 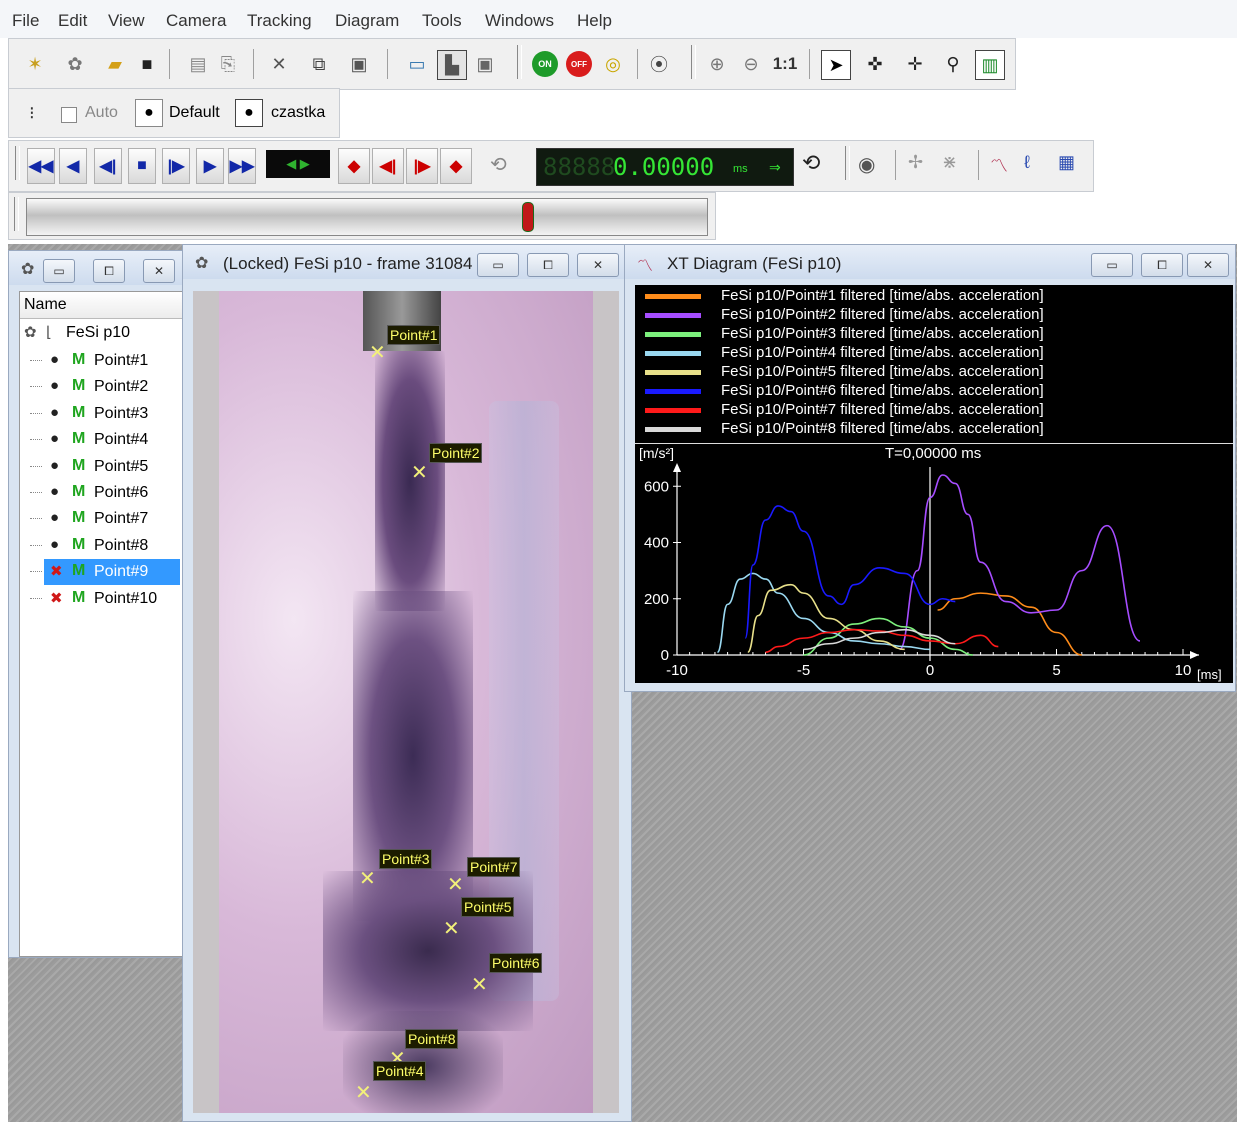 What do you see at coordinates (100, 467) in the screenshot?
I see `tree-item: ● M Point#5` at bounding box center [100, 467].